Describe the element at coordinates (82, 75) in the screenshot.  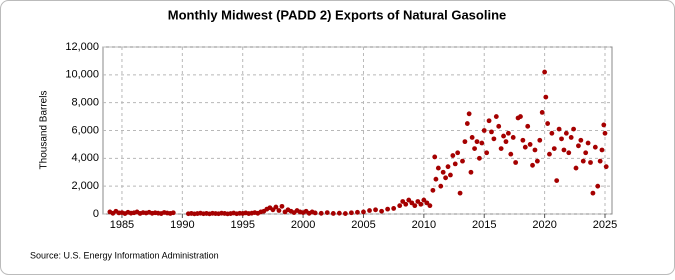
I see `y-tick-label: 10,000` at that location.